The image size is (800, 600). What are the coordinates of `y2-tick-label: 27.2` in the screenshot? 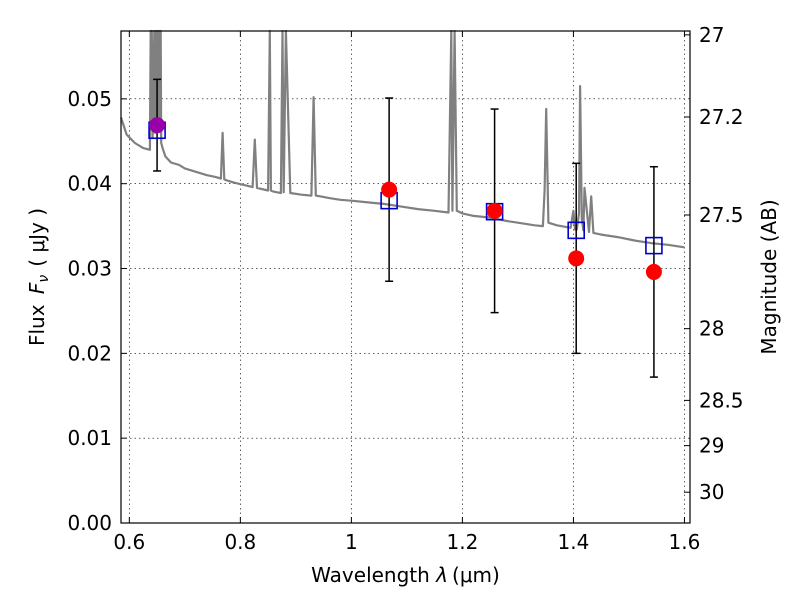 It's located at (721, 117).